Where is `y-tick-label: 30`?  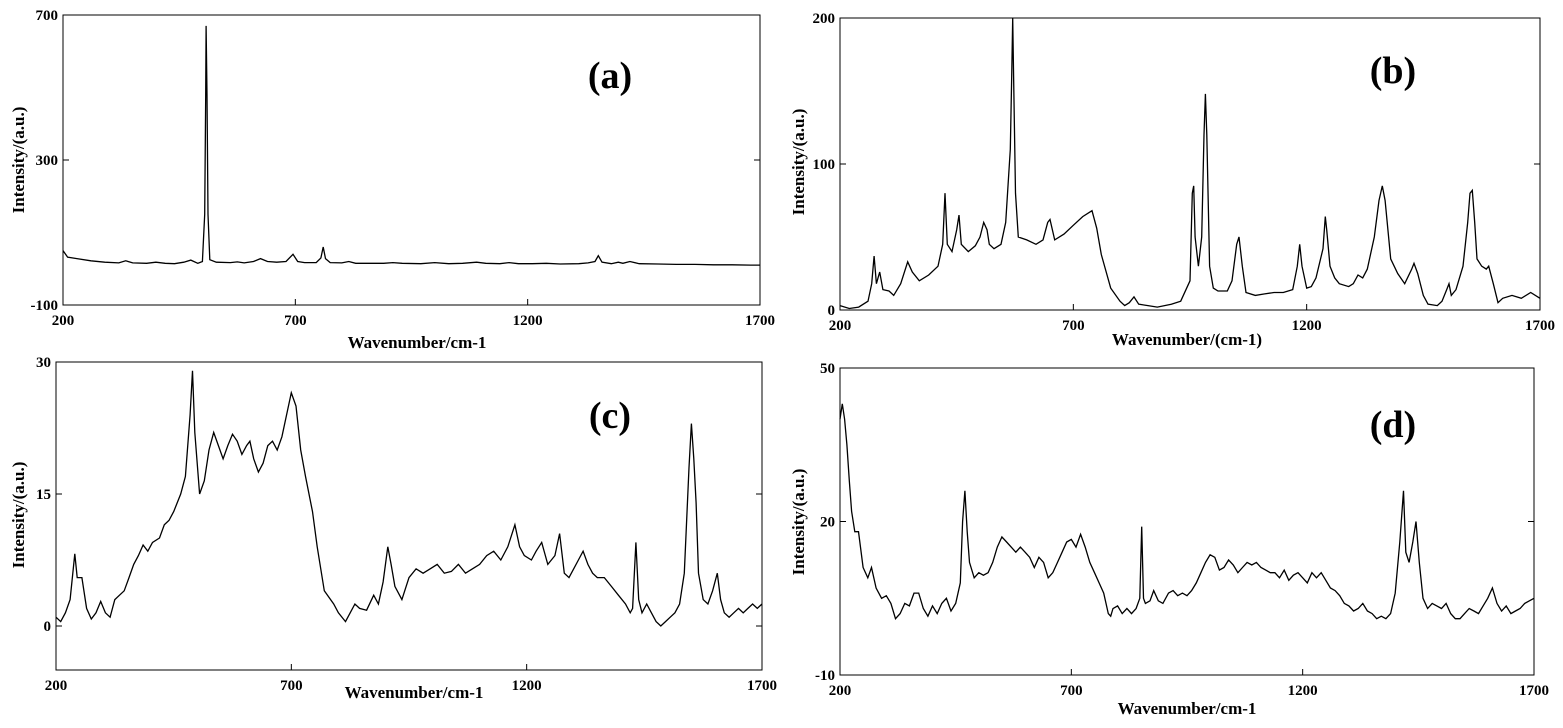 y-tick-label: 30 is located at coordinates (43, 363).